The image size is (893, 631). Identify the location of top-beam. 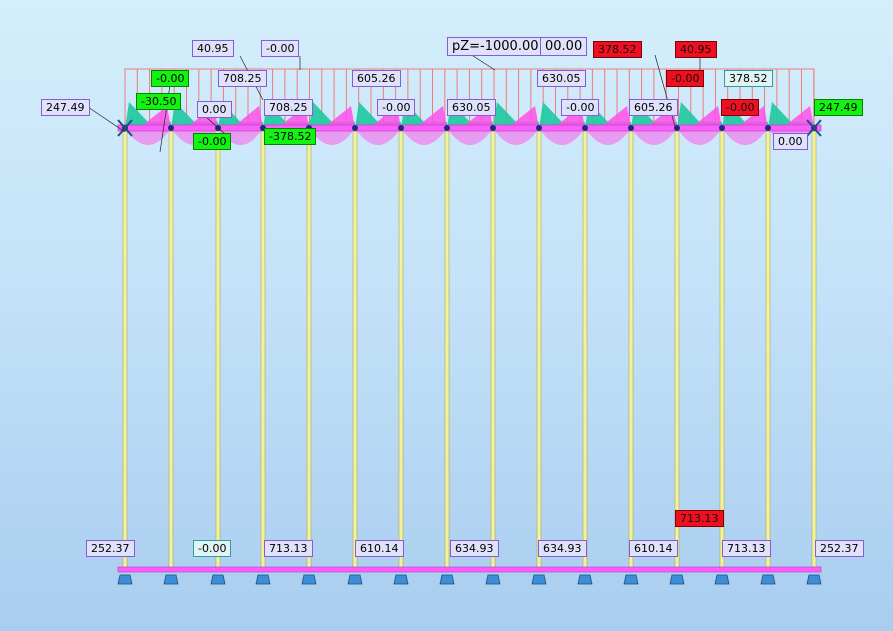
(469, 128).